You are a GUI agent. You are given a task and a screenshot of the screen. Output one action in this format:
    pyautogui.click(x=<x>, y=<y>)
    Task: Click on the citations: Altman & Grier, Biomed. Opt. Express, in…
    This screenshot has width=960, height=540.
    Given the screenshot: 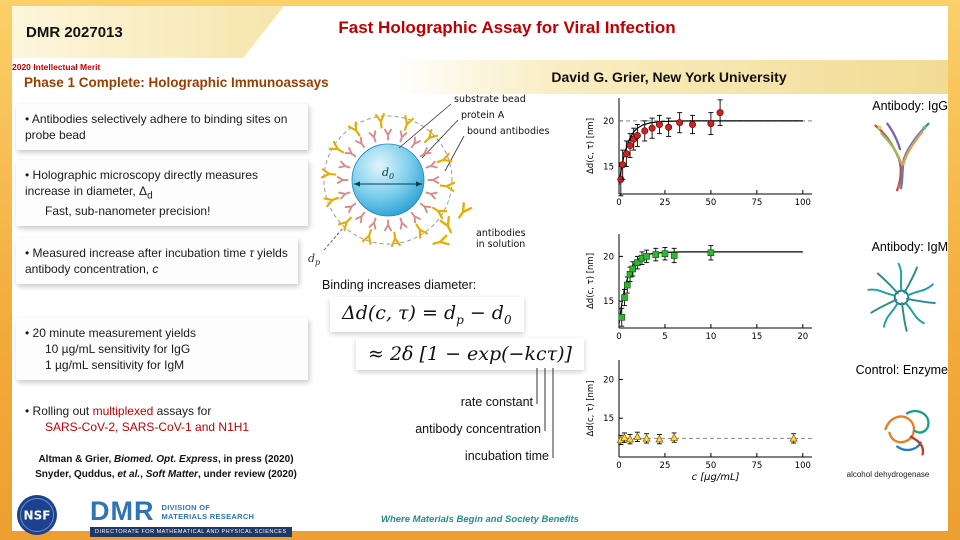 What is the action you would take?
    pyautogui.click(x=166, y=467)
    